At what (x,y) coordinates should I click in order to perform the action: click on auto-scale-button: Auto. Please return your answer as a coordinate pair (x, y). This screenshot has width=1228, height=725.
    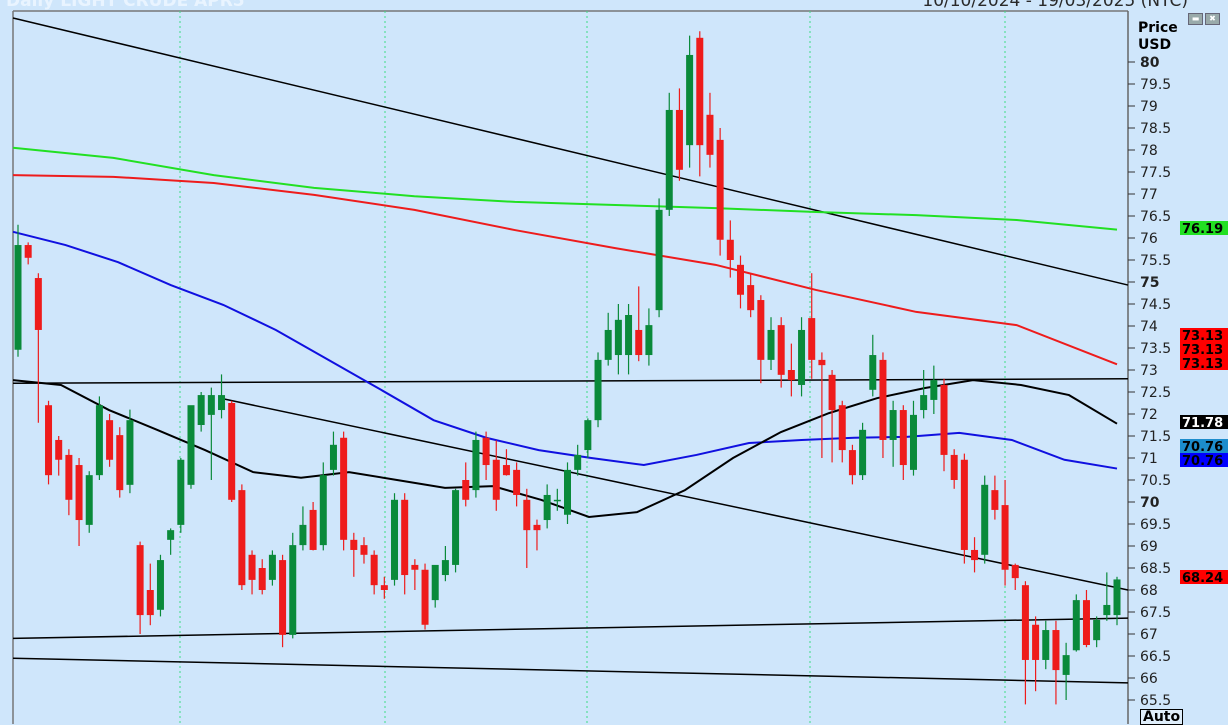
    Looking at the image, I should click on (1162, 717).